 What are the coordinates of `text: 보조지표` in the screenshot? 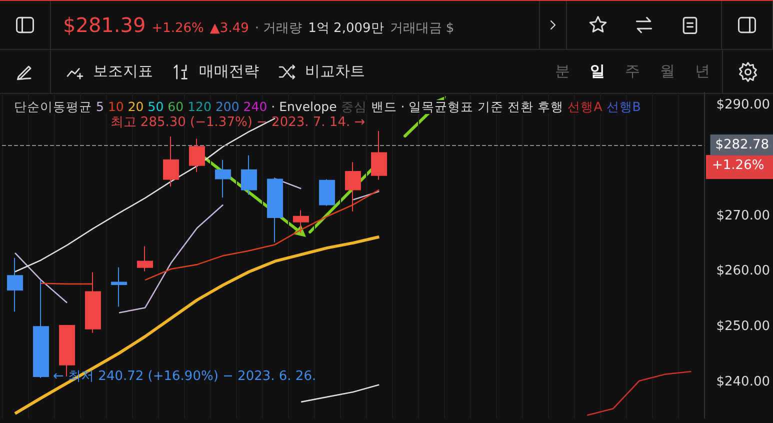 It's located at (123, 71).